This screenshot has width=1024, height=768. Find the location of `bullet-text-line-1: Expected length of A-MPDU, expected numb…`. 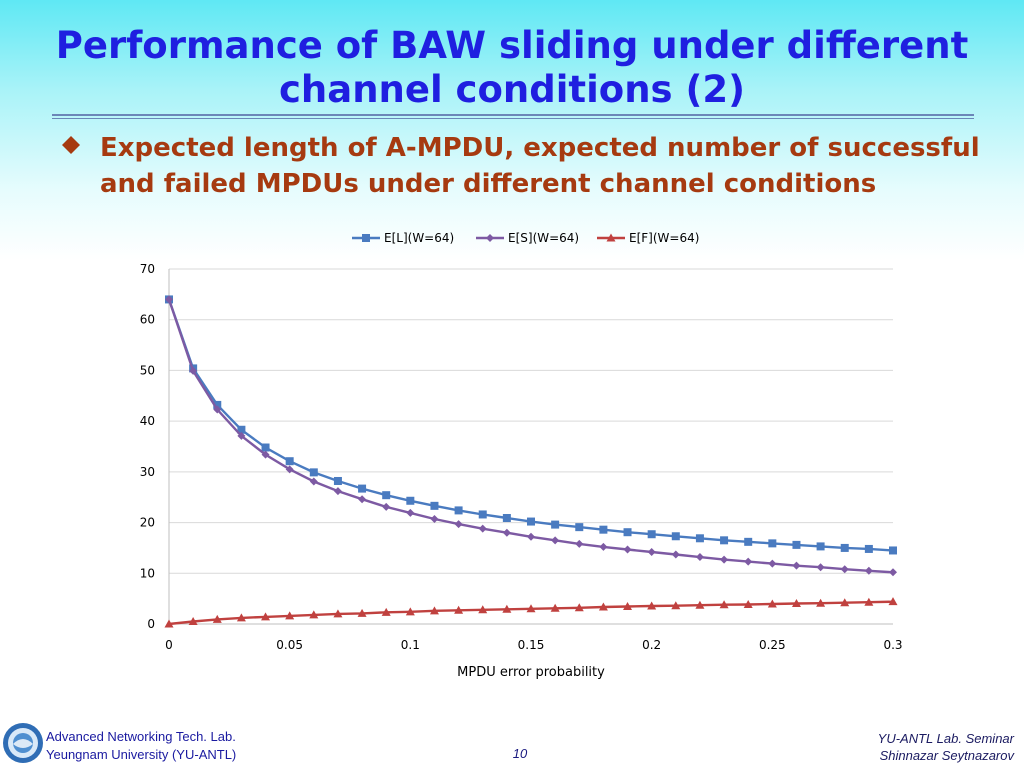

bullet-text-line-1: Expected length of A-MPDU, expected numb… is located at coordinates (540, 148).